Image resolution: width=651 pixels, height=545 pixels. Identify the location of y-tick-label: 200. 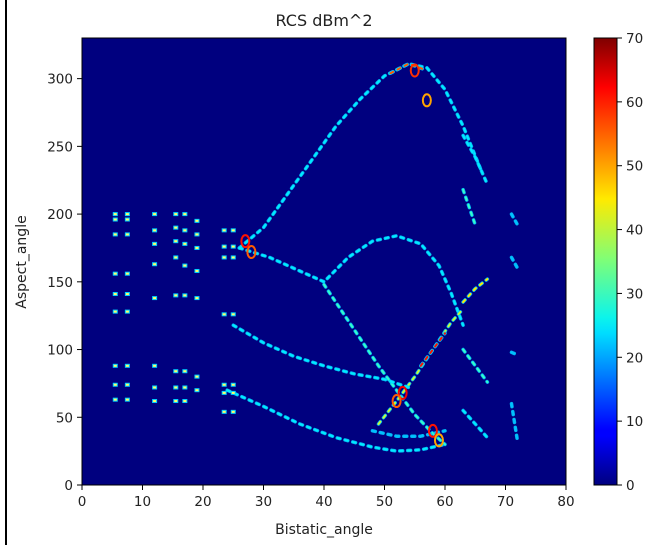
(60, 215).